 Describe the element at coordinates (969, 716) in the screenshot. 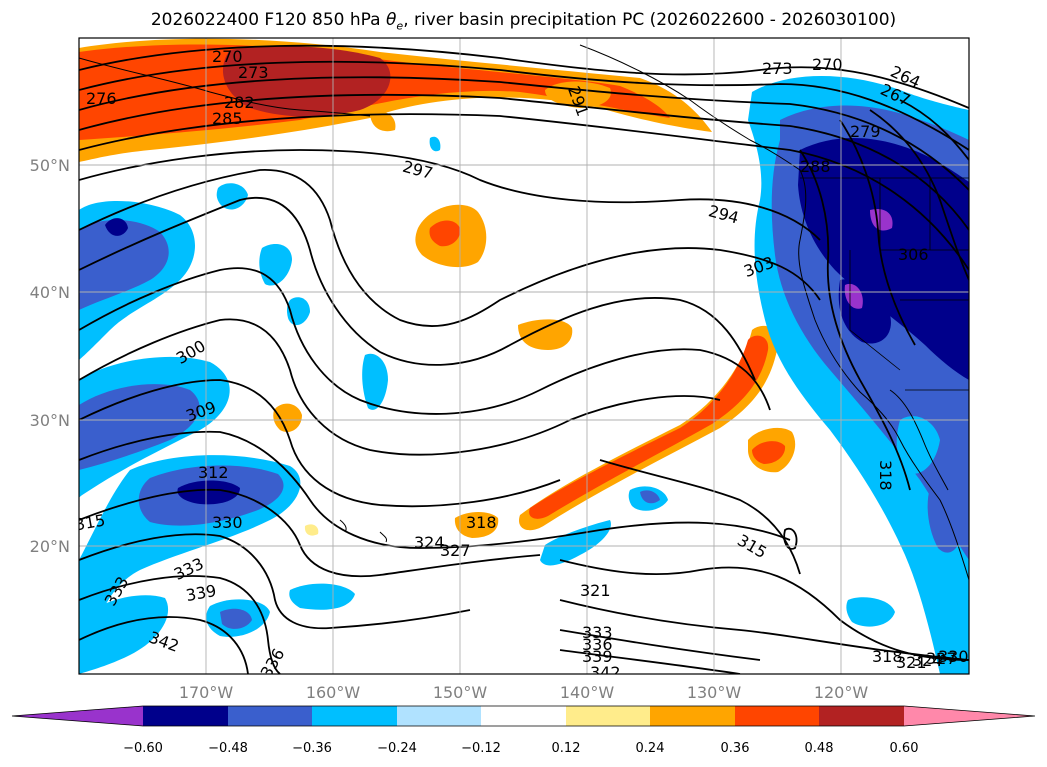

I see `colorbar-extend-high` at that location.